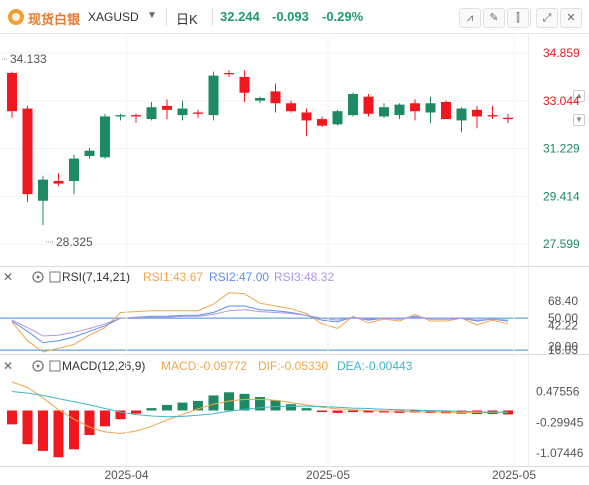  What do you see at coordinates (240, 16) in the screenshot?
I see `last-price: 32.244` at bounding box center [240, 16].